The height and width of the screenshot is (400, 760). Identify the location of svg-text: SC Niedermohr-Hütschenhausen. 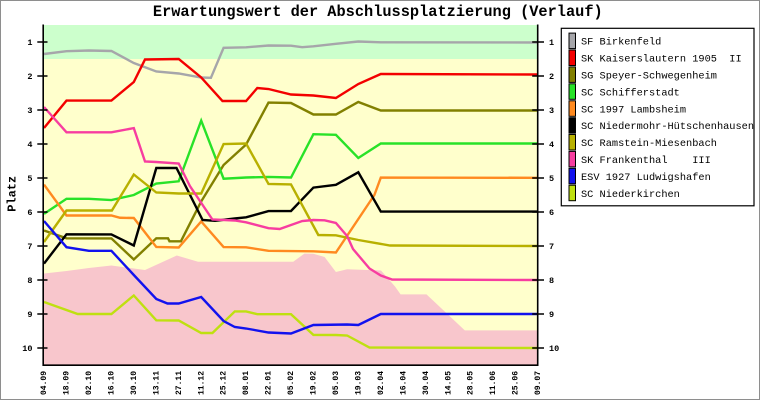
(667, 127).